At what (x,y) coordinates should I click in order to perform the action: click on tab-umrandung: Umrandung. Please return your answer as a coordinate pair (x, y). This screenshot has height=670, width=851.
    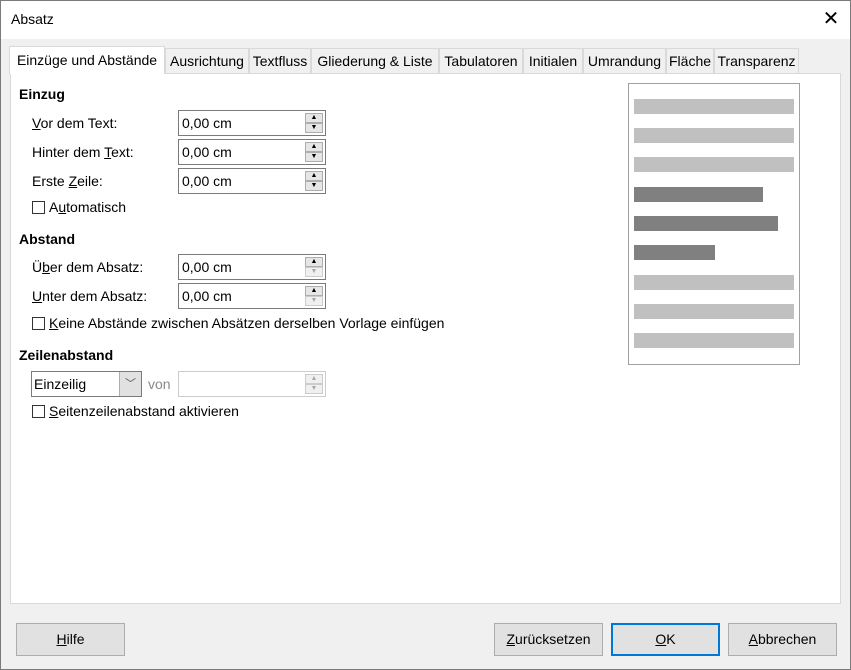
    Looking at the image, I should click on (624, 61).